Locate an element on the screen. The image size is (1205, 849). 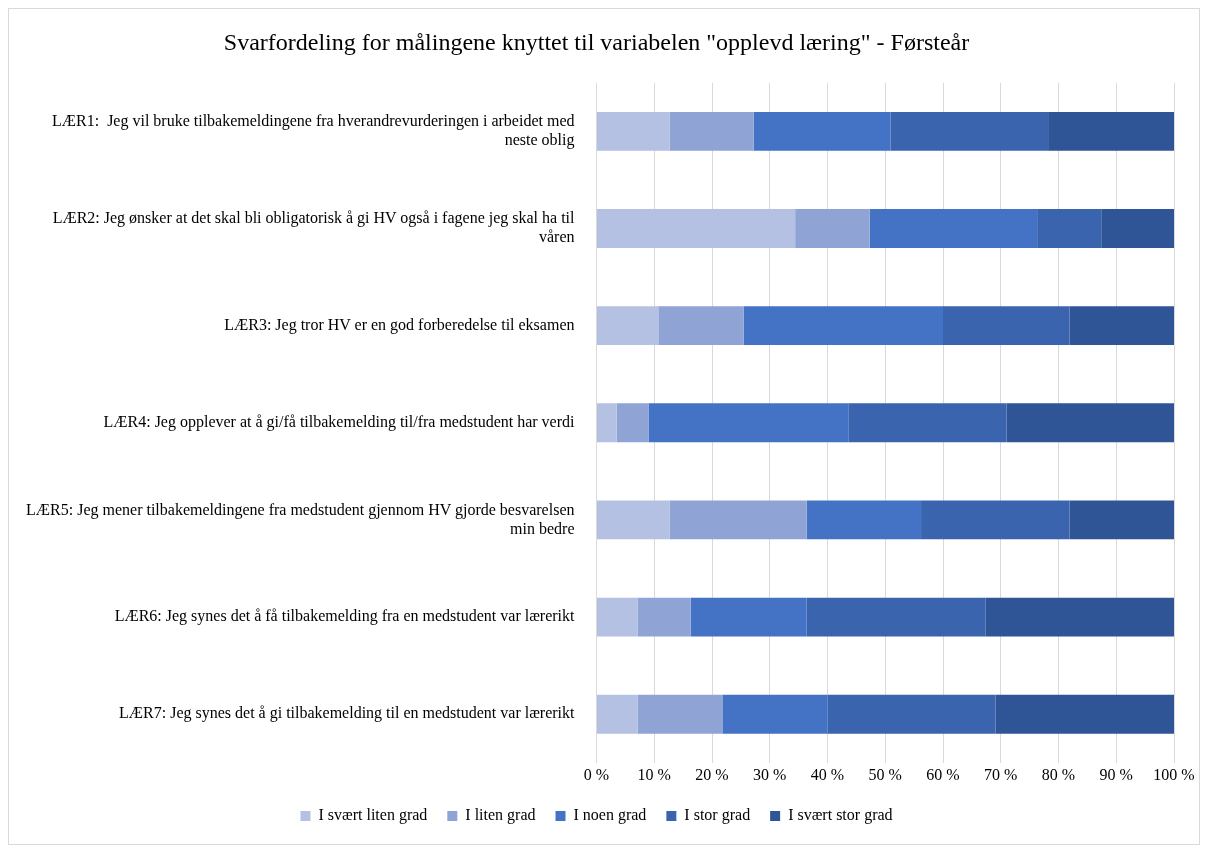
legend-label: I stor grad is located at coordinates (717, 815).